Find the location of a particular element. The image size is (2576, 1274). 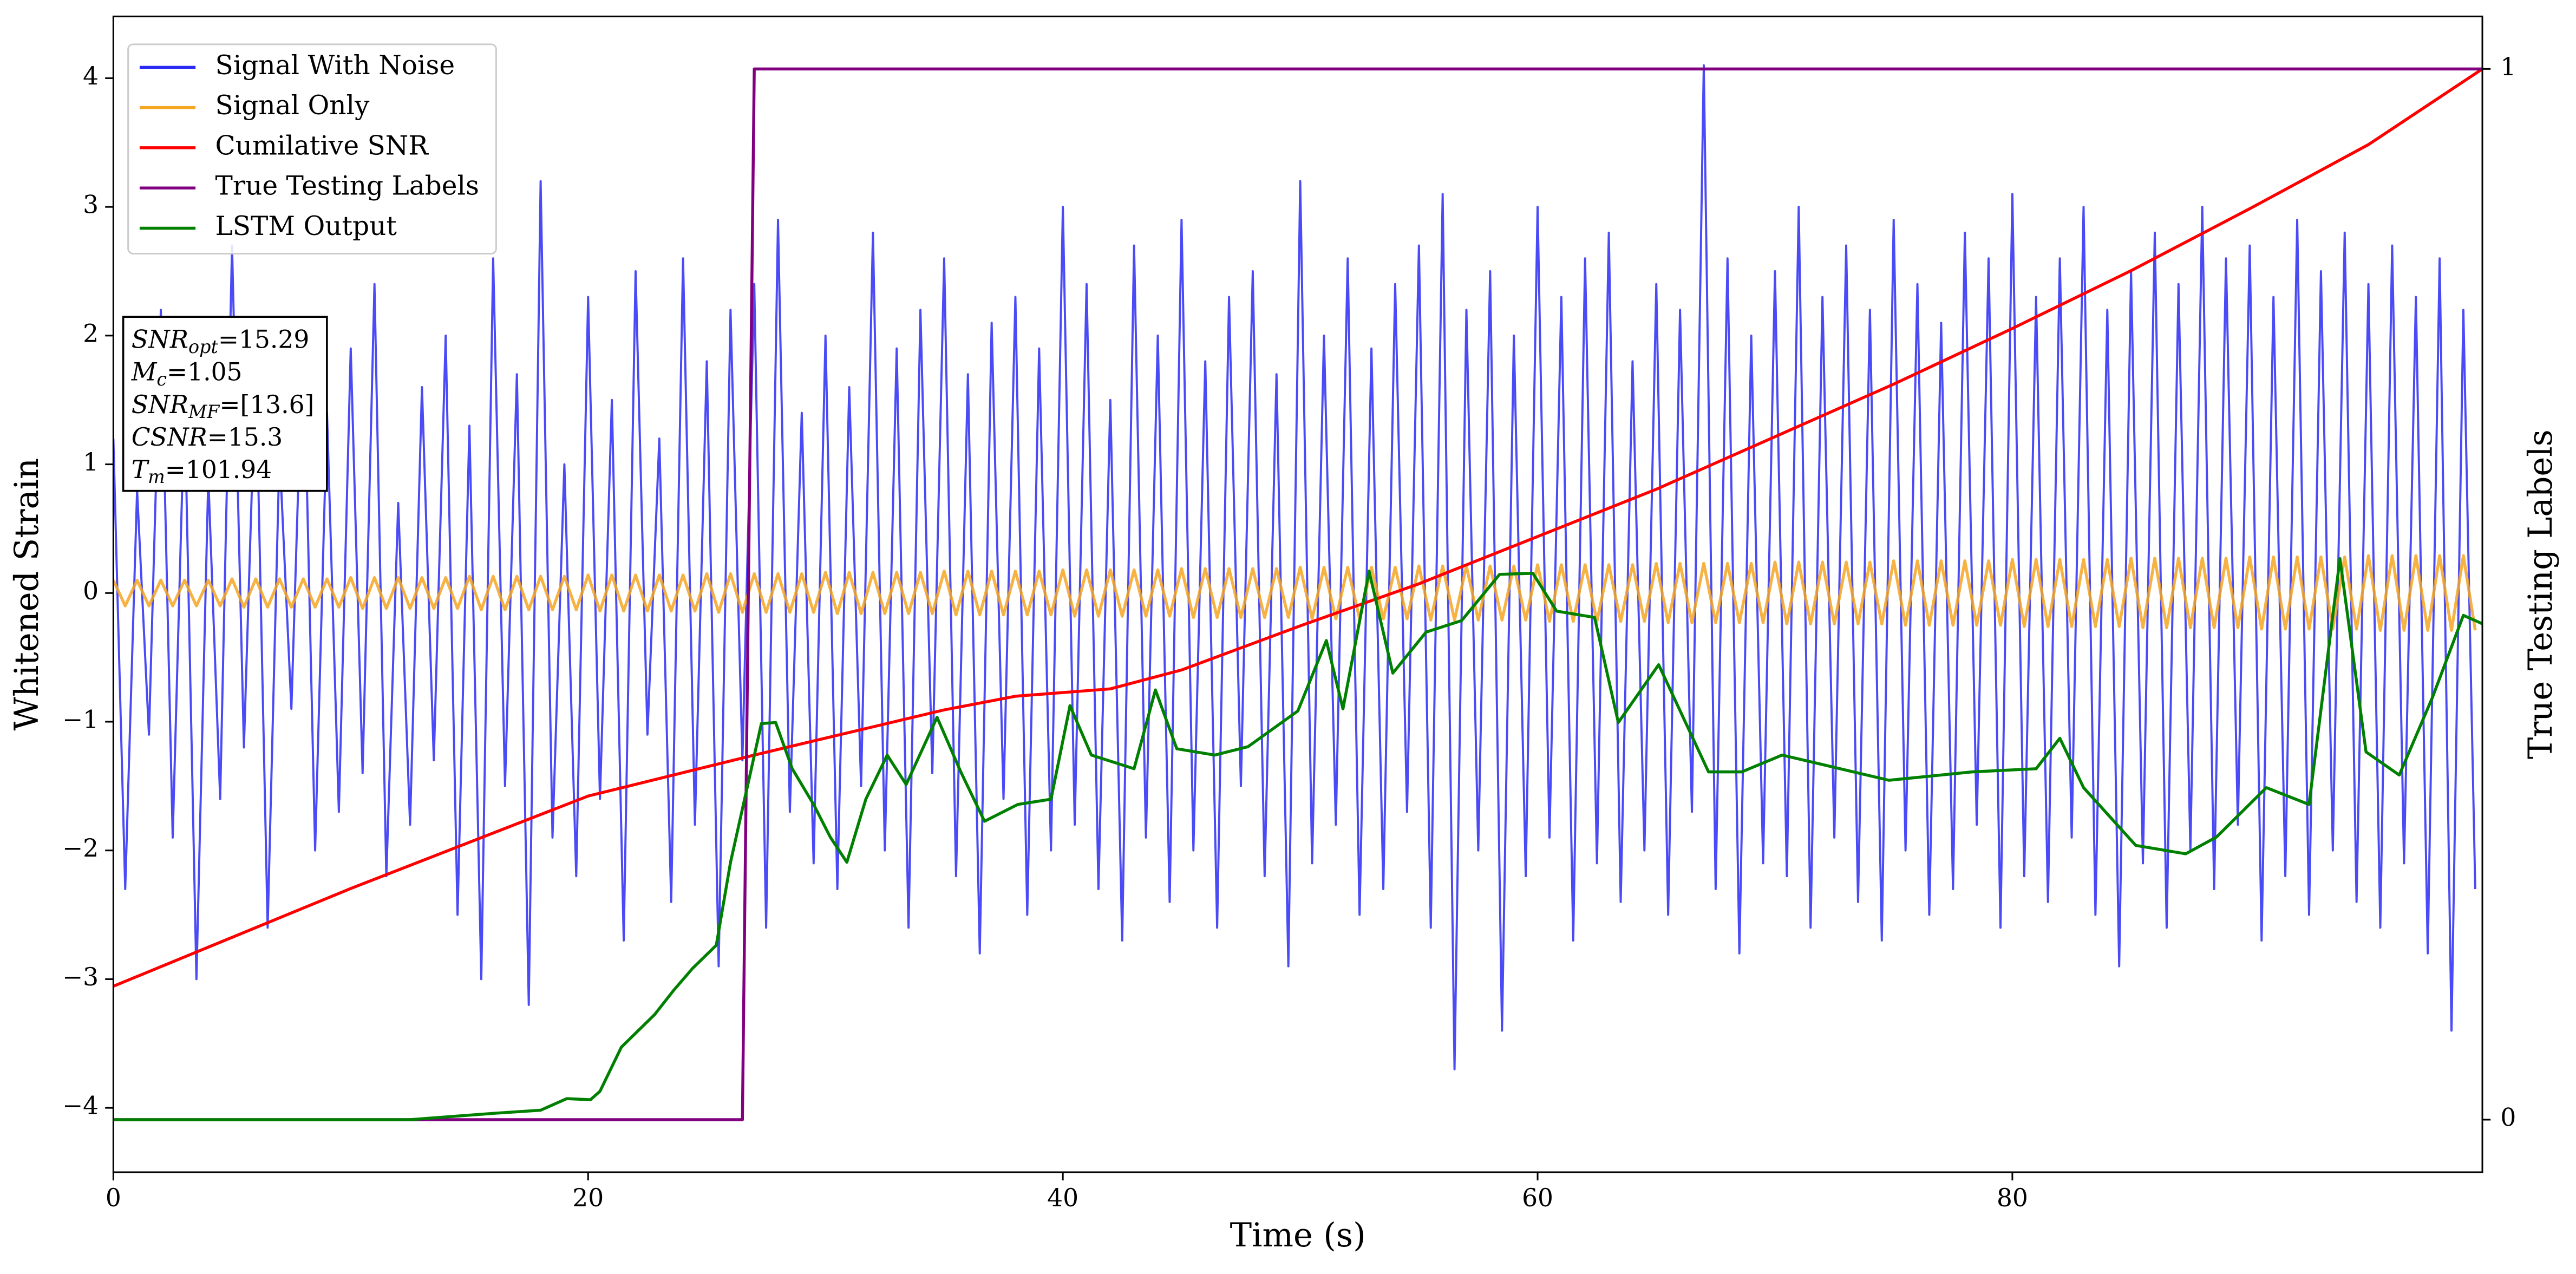

annotation-line: SNRopt=15.29 is located at coordinates (221, 341).